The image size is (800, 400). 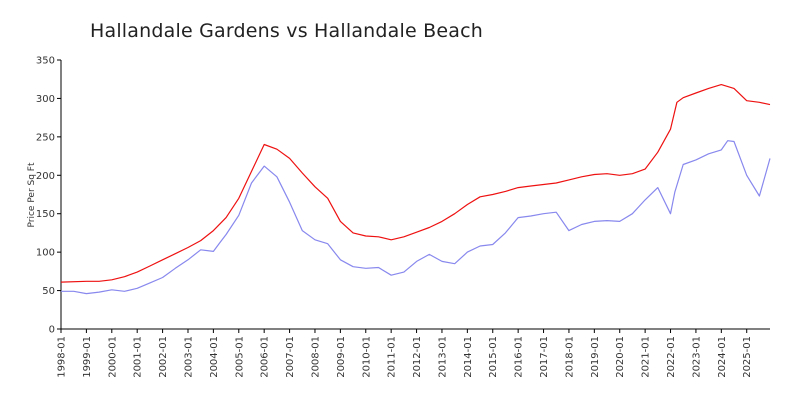 I want to click on x-tick-label: 2000-01, so click(x=112, y=357).